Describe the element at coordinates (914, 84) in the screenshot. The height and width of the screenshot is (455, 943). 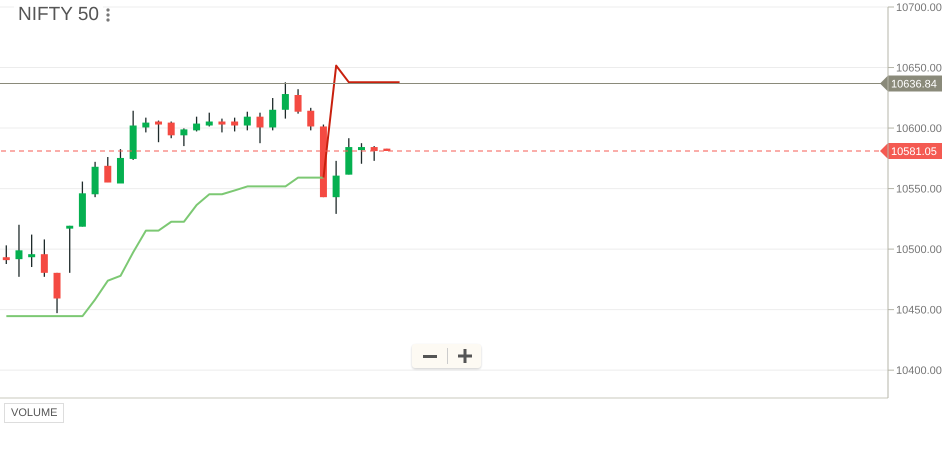
I see `ref-line-label: 10636.84` at that location.